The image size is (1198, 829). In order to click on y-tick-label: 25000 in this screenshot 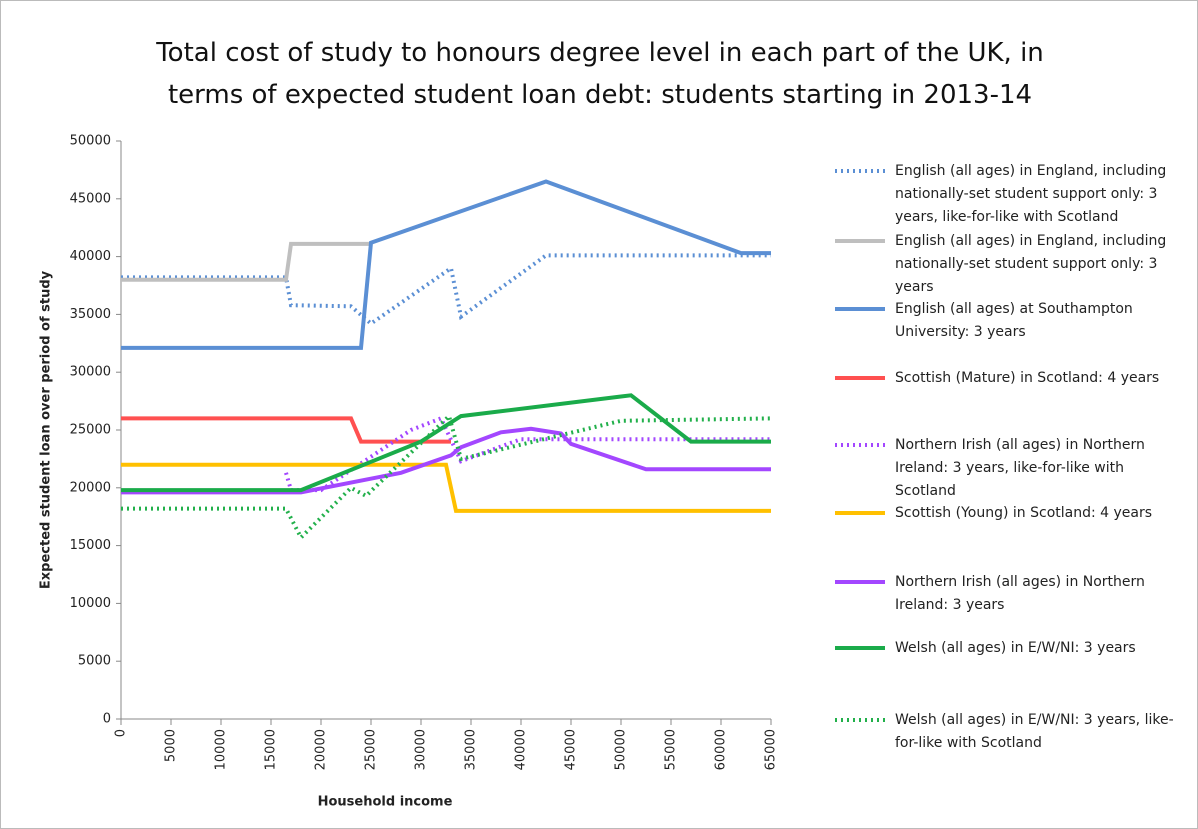, I will do `click(90, 430)`.